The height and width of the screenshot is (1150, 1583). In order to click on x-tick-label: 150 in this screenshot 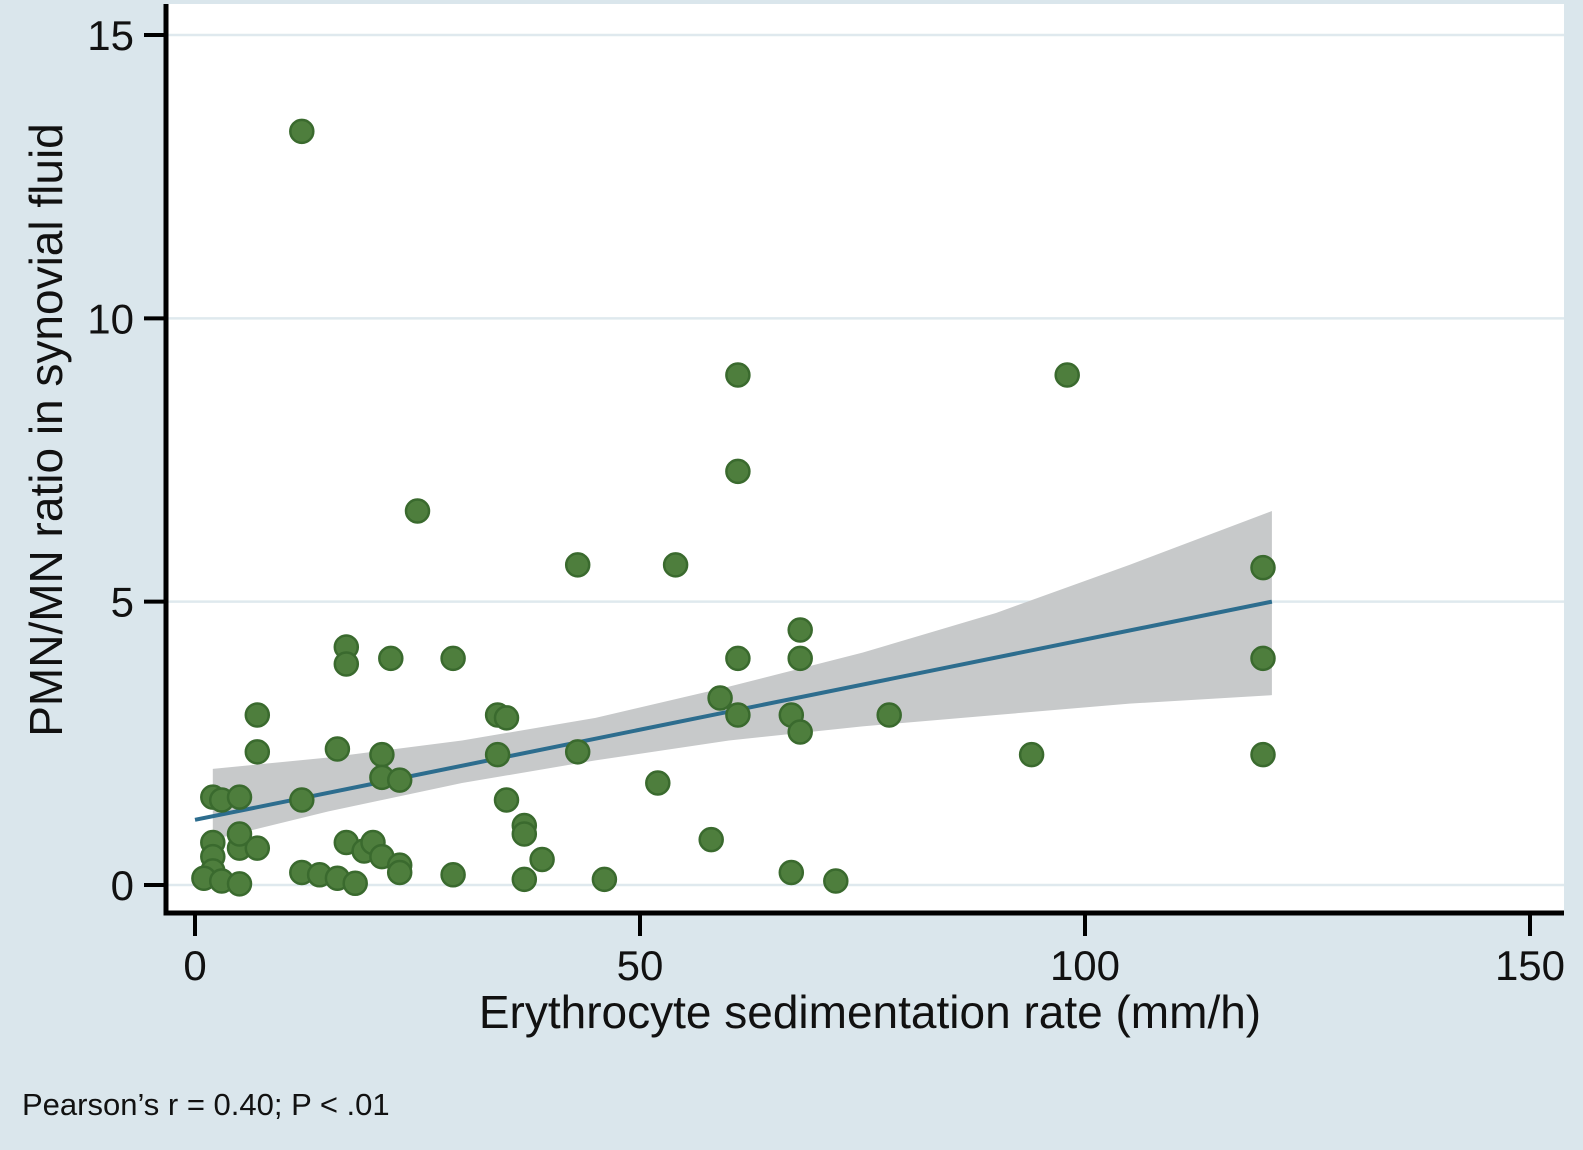, I will do `click(1530, 965)`.